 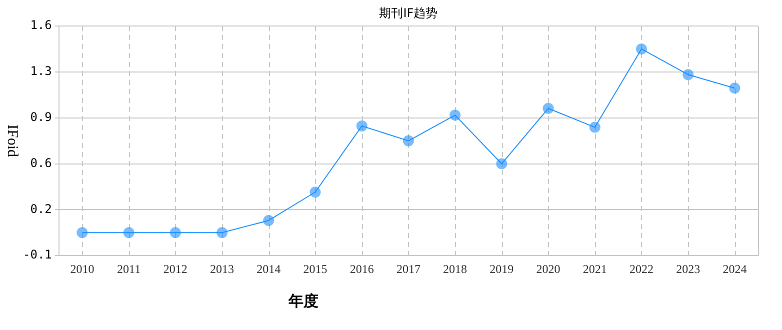 I want to click on y-tick-label: 0.2, so click(x=41, y=209).